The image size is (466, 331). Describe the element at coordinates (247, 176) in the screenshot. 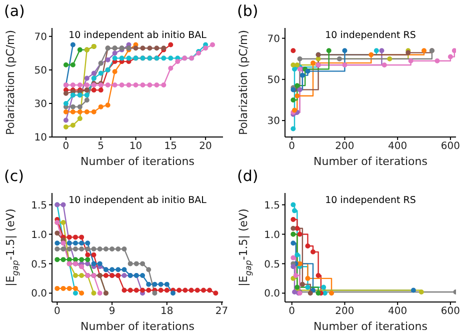

I see `chart-title: (d)` at that location.